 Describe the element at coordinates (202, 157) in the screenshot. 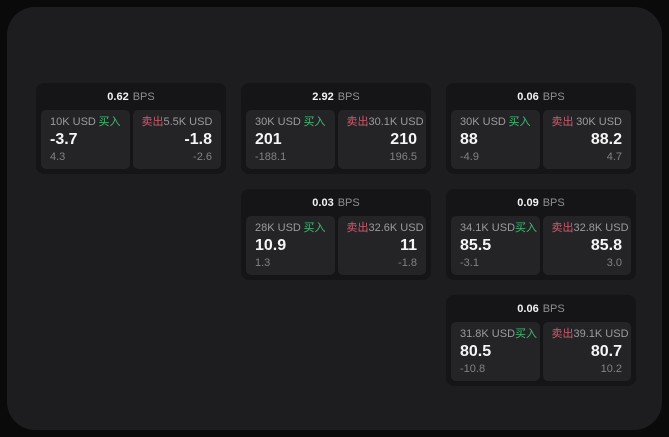

I see `sell-delta: -2.6` at that location.